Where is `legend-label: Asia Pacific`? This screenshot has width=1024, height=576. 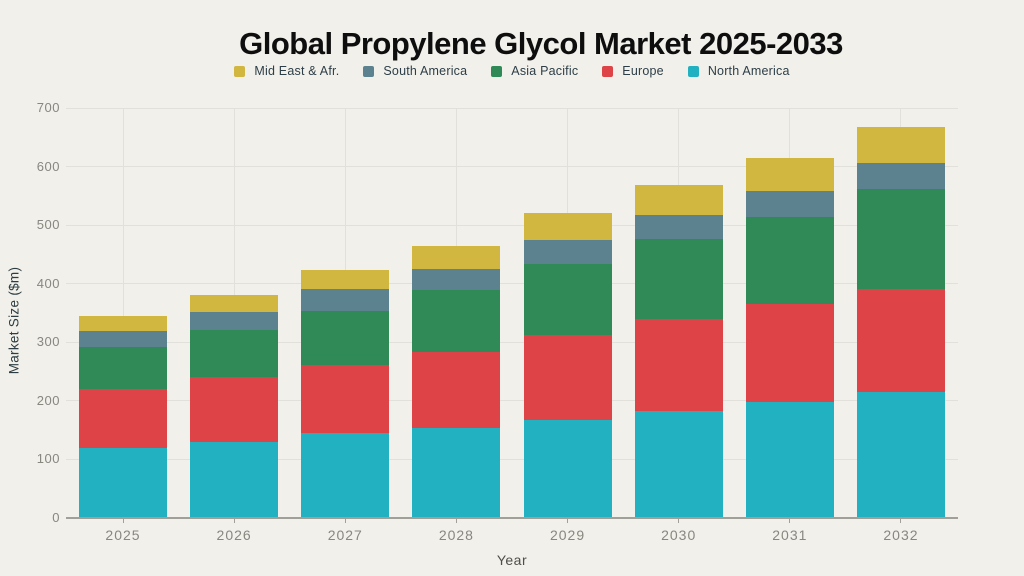
legend-label: Asia Pacific is located at coordinates (545, 71).